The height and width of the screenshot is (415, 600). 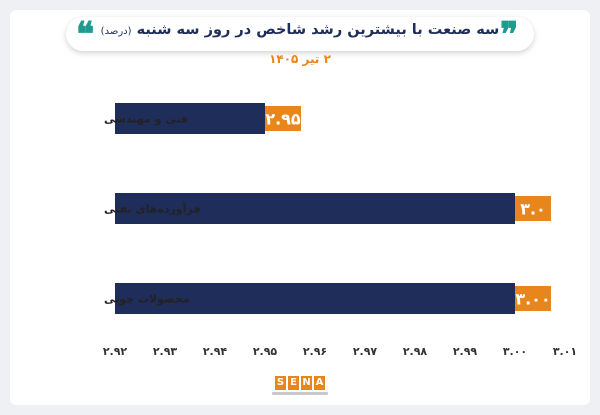 What do you see at coordinates (306, 383) in the screenshot?
I see `logo-letter-2: N` at bounding box center [306, 383].